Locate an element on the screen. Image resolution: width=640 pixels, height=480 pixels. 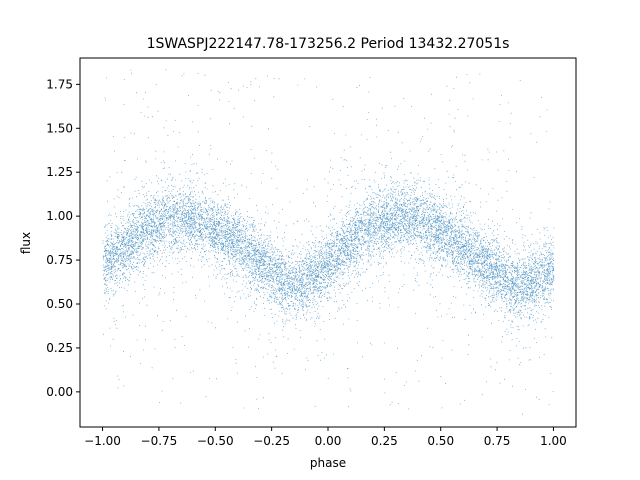
y-tick-label: 1.25 is located at coordinates (59, 172).